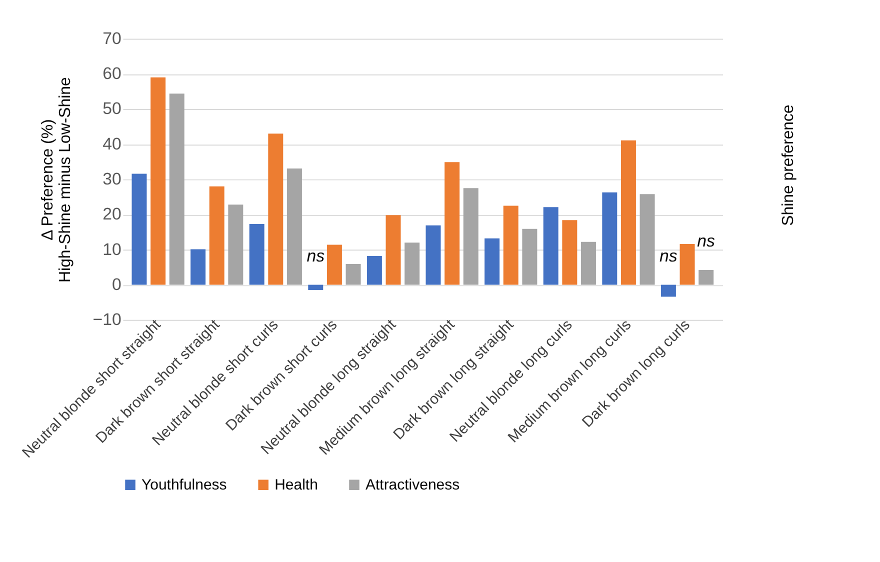 The image size is (880, 562). What do you see at coordinates (117, 284) in the screenshot?
I see `y-tick-label: 0` at bounding box center [117, 284].